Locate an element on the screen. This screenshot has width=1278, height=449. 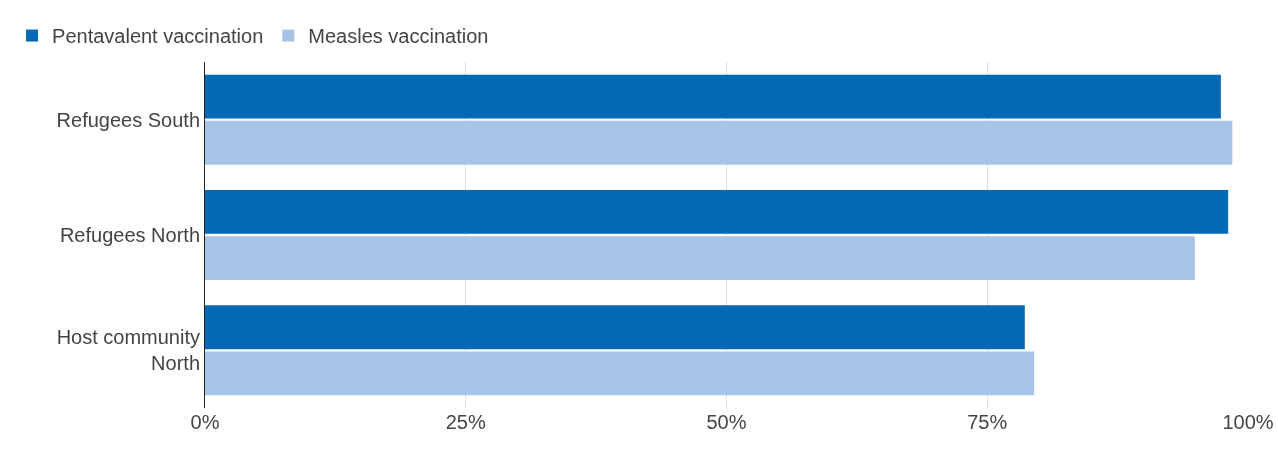
y-tick-label: Refugees North is located at coordinates (129, 235).